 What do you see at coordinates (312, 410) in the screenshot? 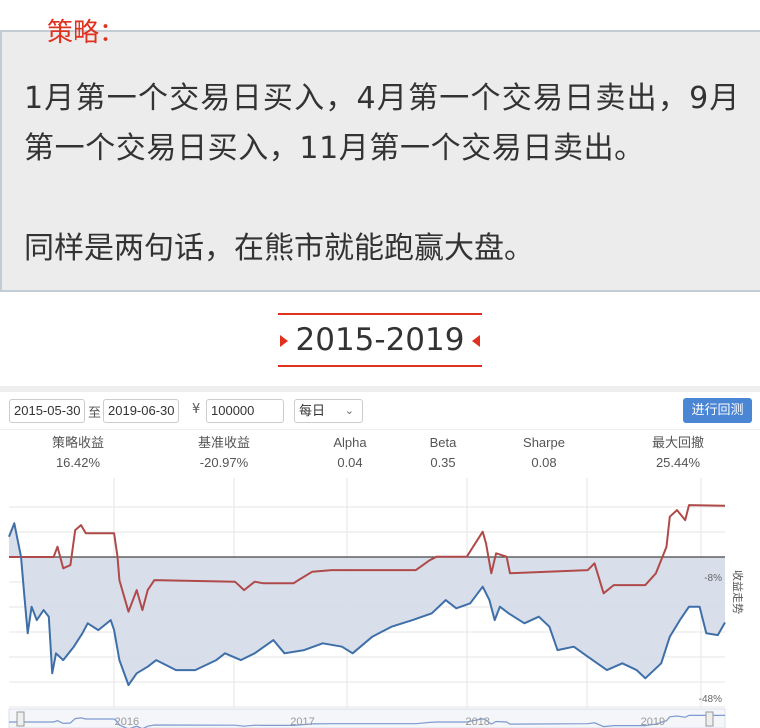
I see `frequency-value: 每日` at bounding box center [312, 410].